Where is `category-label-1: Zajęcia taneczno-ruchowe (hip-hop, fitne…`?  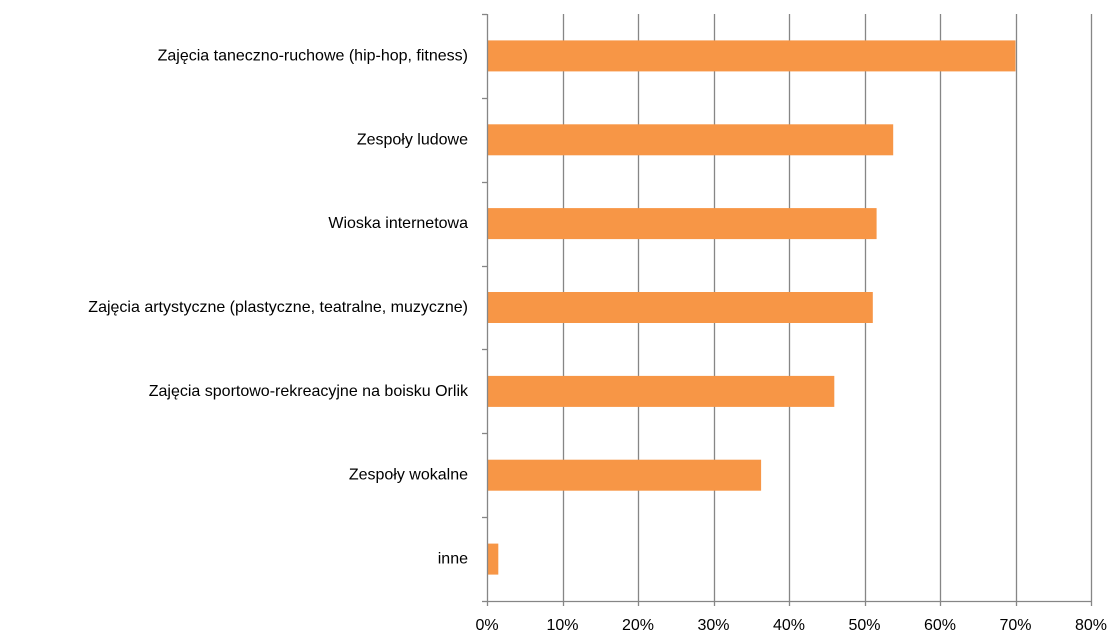 category-label-1: Zajęcia taneczno-ruchowe (hip-hop, fitne… is located at coordinates (313, 55).